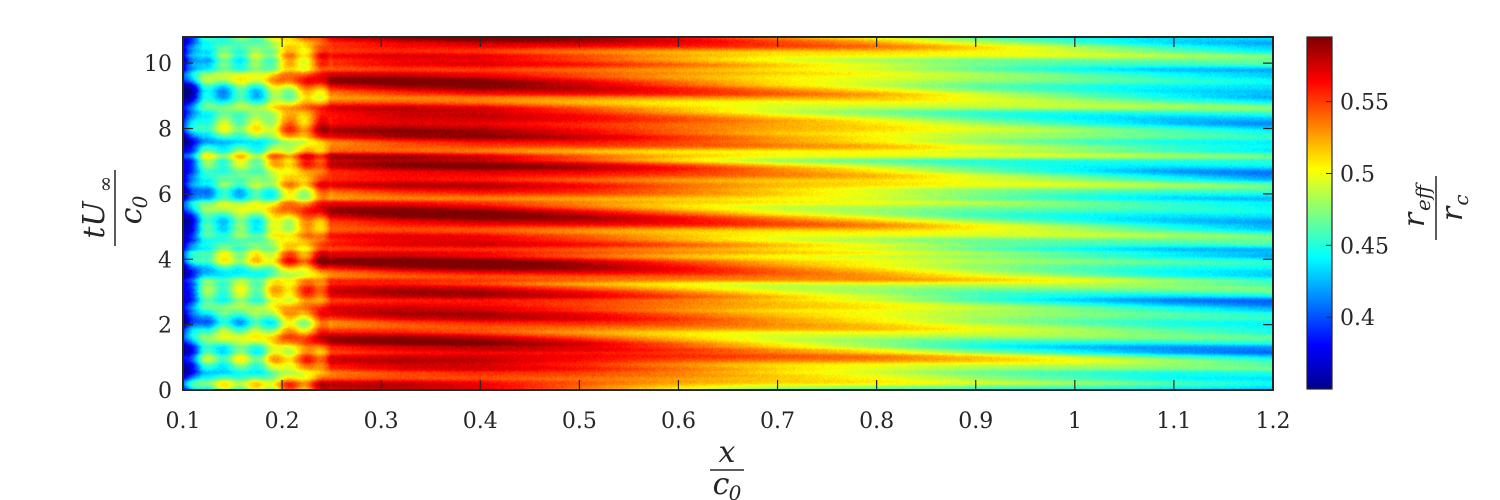  Describe the element at coordinates (876, 421) in the screenshot. I see `x-tick-label: 0.8` at that location.